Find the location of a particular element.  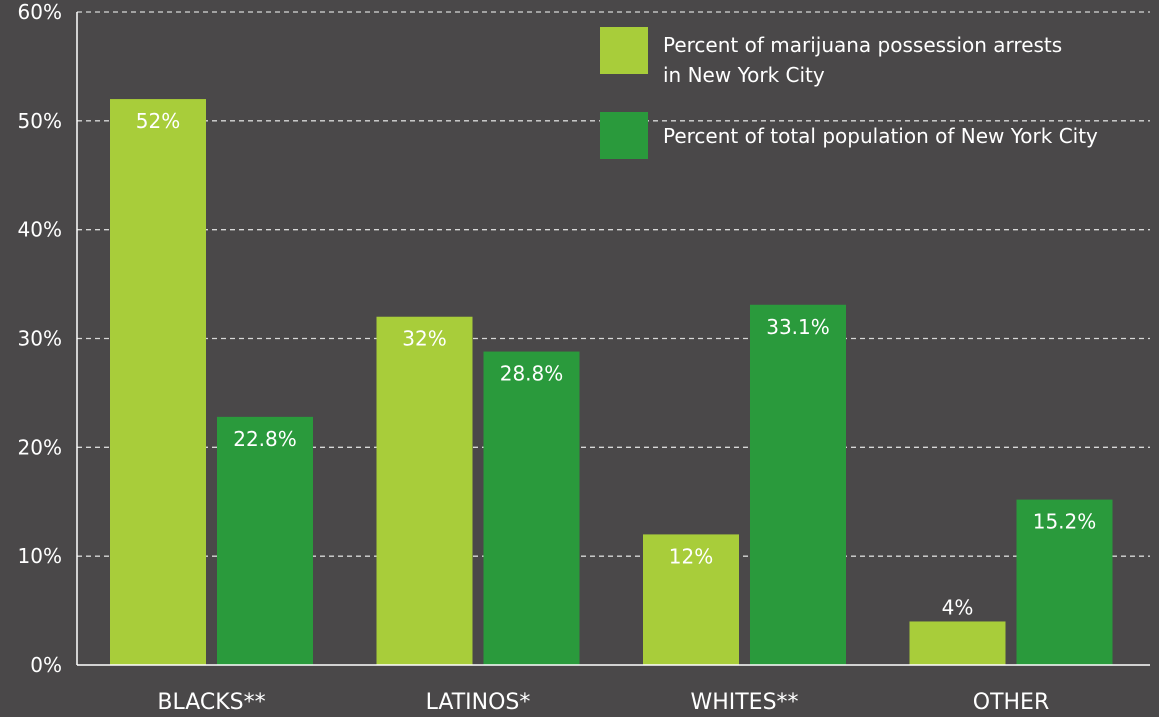

data-label: 52% is located at coordinates (158, 121).